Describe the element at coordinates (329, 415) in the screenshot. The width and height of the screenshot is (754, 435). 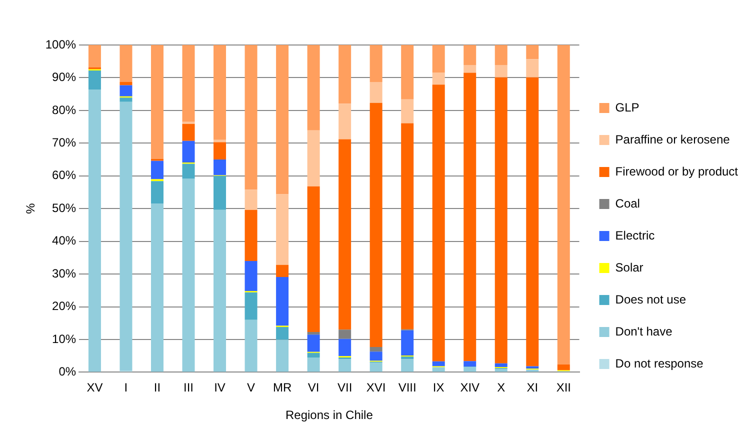
I see `x-axis-title: Regions in Chile` at that location.